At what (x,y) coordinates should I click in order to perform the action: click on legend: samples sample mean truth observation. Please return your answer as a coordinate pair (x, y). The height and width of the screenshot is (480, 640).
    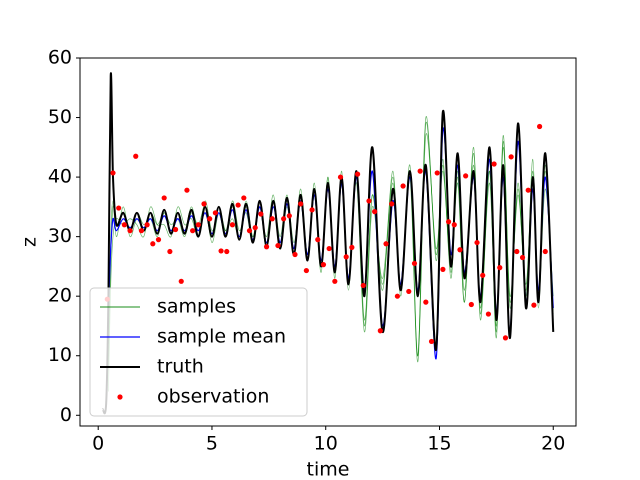
    Looking at the image, I should click on (198, 352).